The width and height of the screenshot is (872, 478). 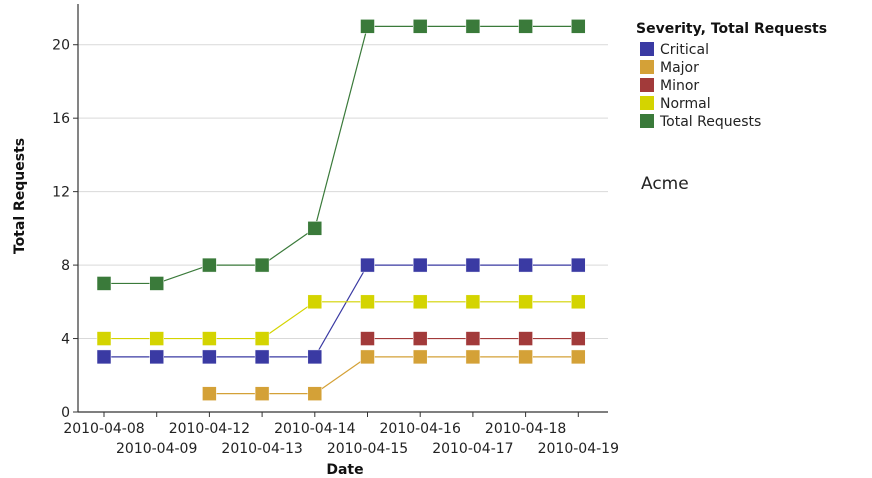 What do you see at coordinates (684, 50) in the screenshot?
I see `legend-label: Critical` at bounding box center [684, 50].